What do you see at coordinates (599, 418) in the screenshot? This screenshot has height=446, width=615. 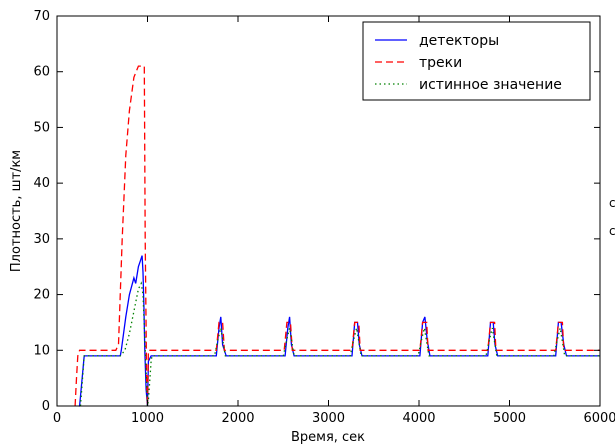 I see `x-tick-label: 6000` at bounding box center [599, 418].